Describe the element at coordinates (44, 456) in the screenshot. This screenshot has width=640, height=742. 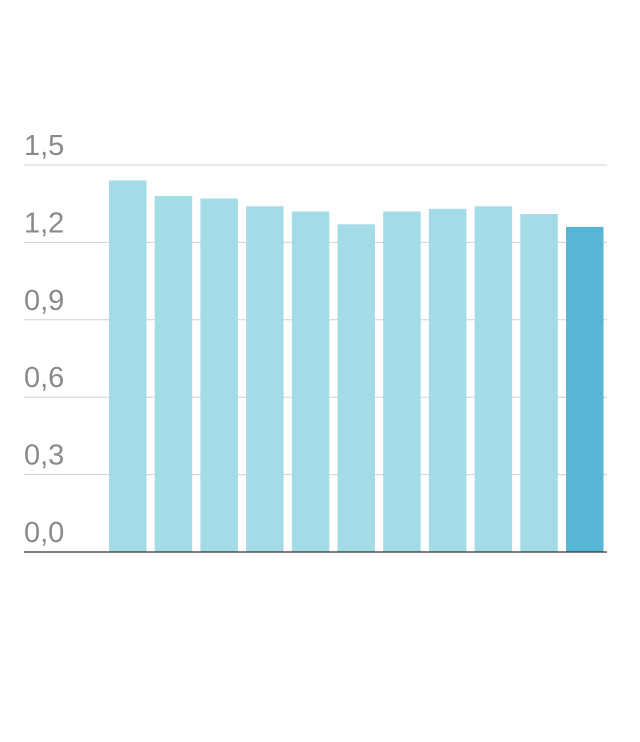
I see `y-tick-label: 0,3` at that location.